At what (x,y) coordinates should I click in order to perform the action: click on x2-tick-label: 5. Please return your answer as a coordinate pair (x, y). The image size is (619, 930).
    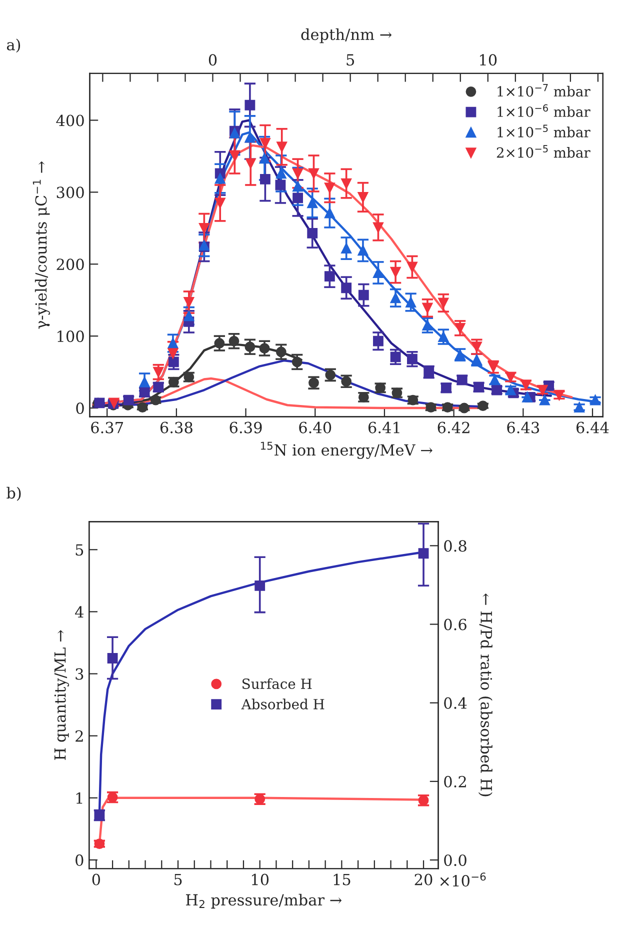
    Looking at the image, I should click on (350, 60).